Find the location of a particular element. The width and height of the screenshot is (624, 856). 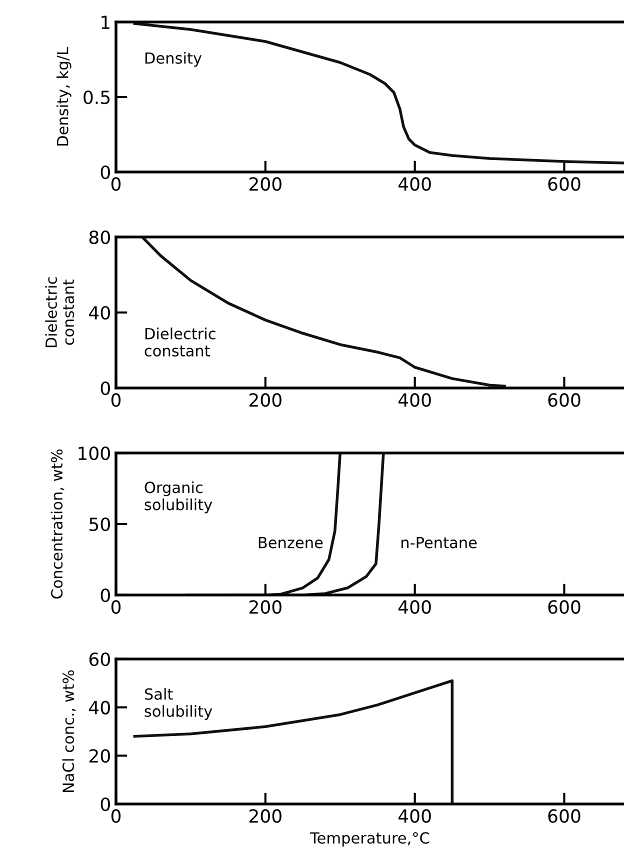

annotation: Organic solubility is located at coordinates (178, 497).